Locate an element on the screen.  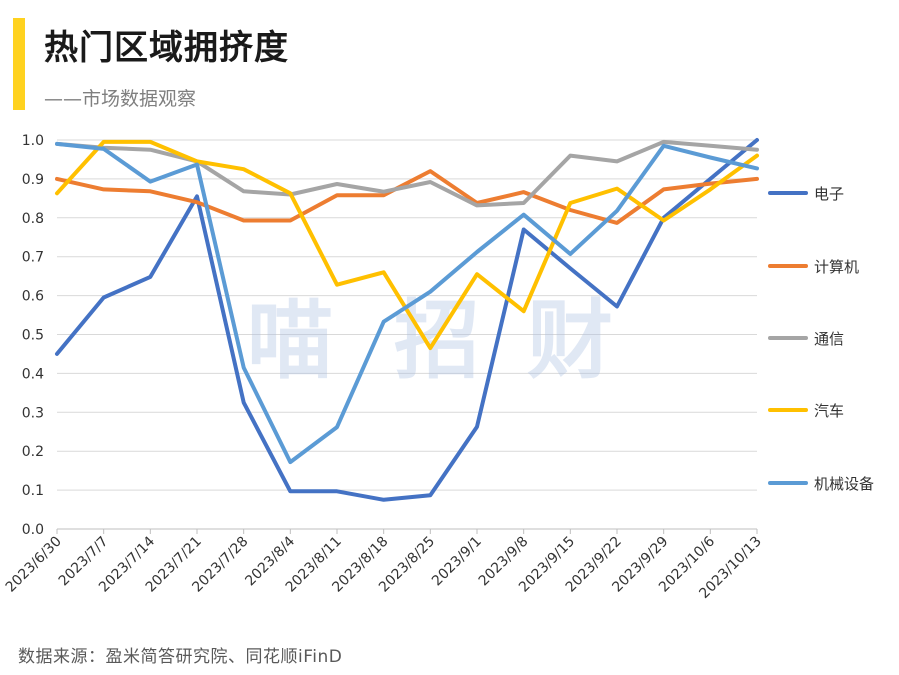
legend-label: 汽车 is located at coordinates (829, 411).